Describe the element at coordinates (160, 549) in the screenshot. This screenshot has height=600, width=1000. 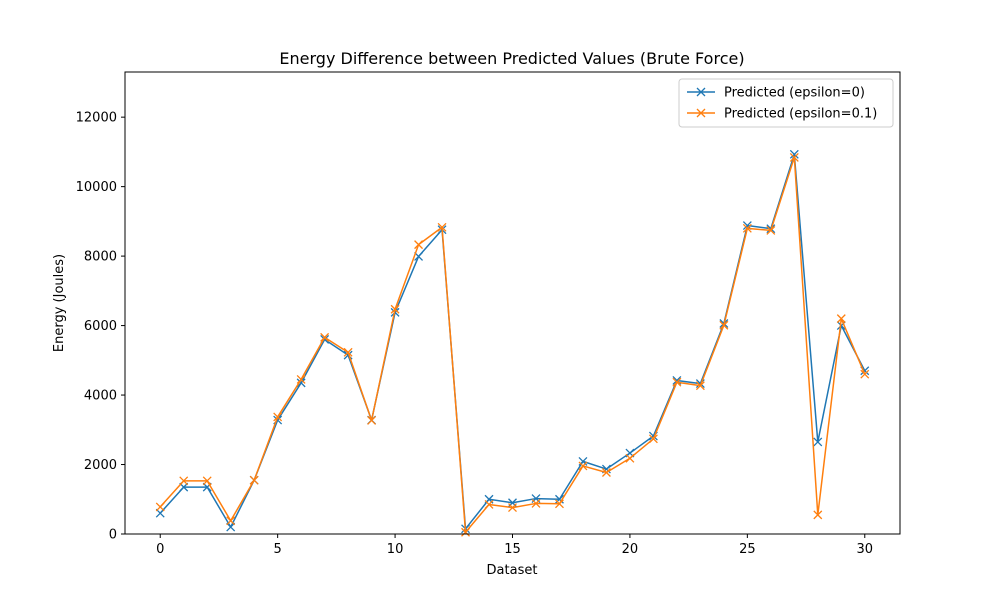
I see `x-tick-label: 0` at that location.